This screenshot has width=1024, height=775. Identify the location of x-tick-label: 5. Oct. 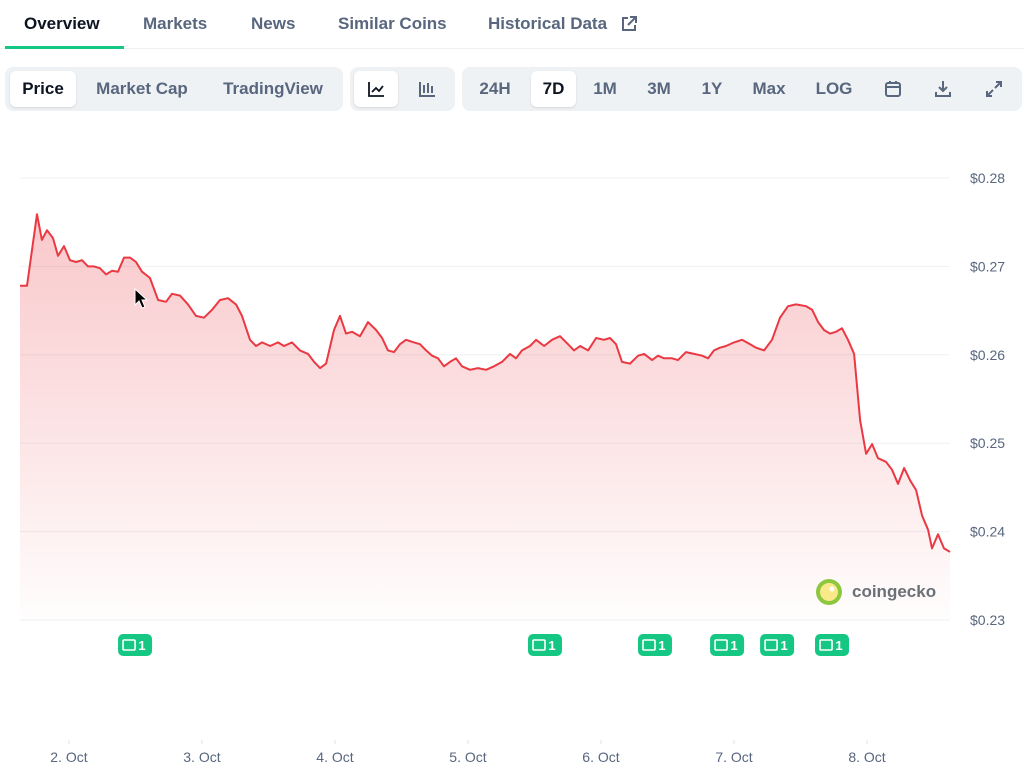
(467, 757).